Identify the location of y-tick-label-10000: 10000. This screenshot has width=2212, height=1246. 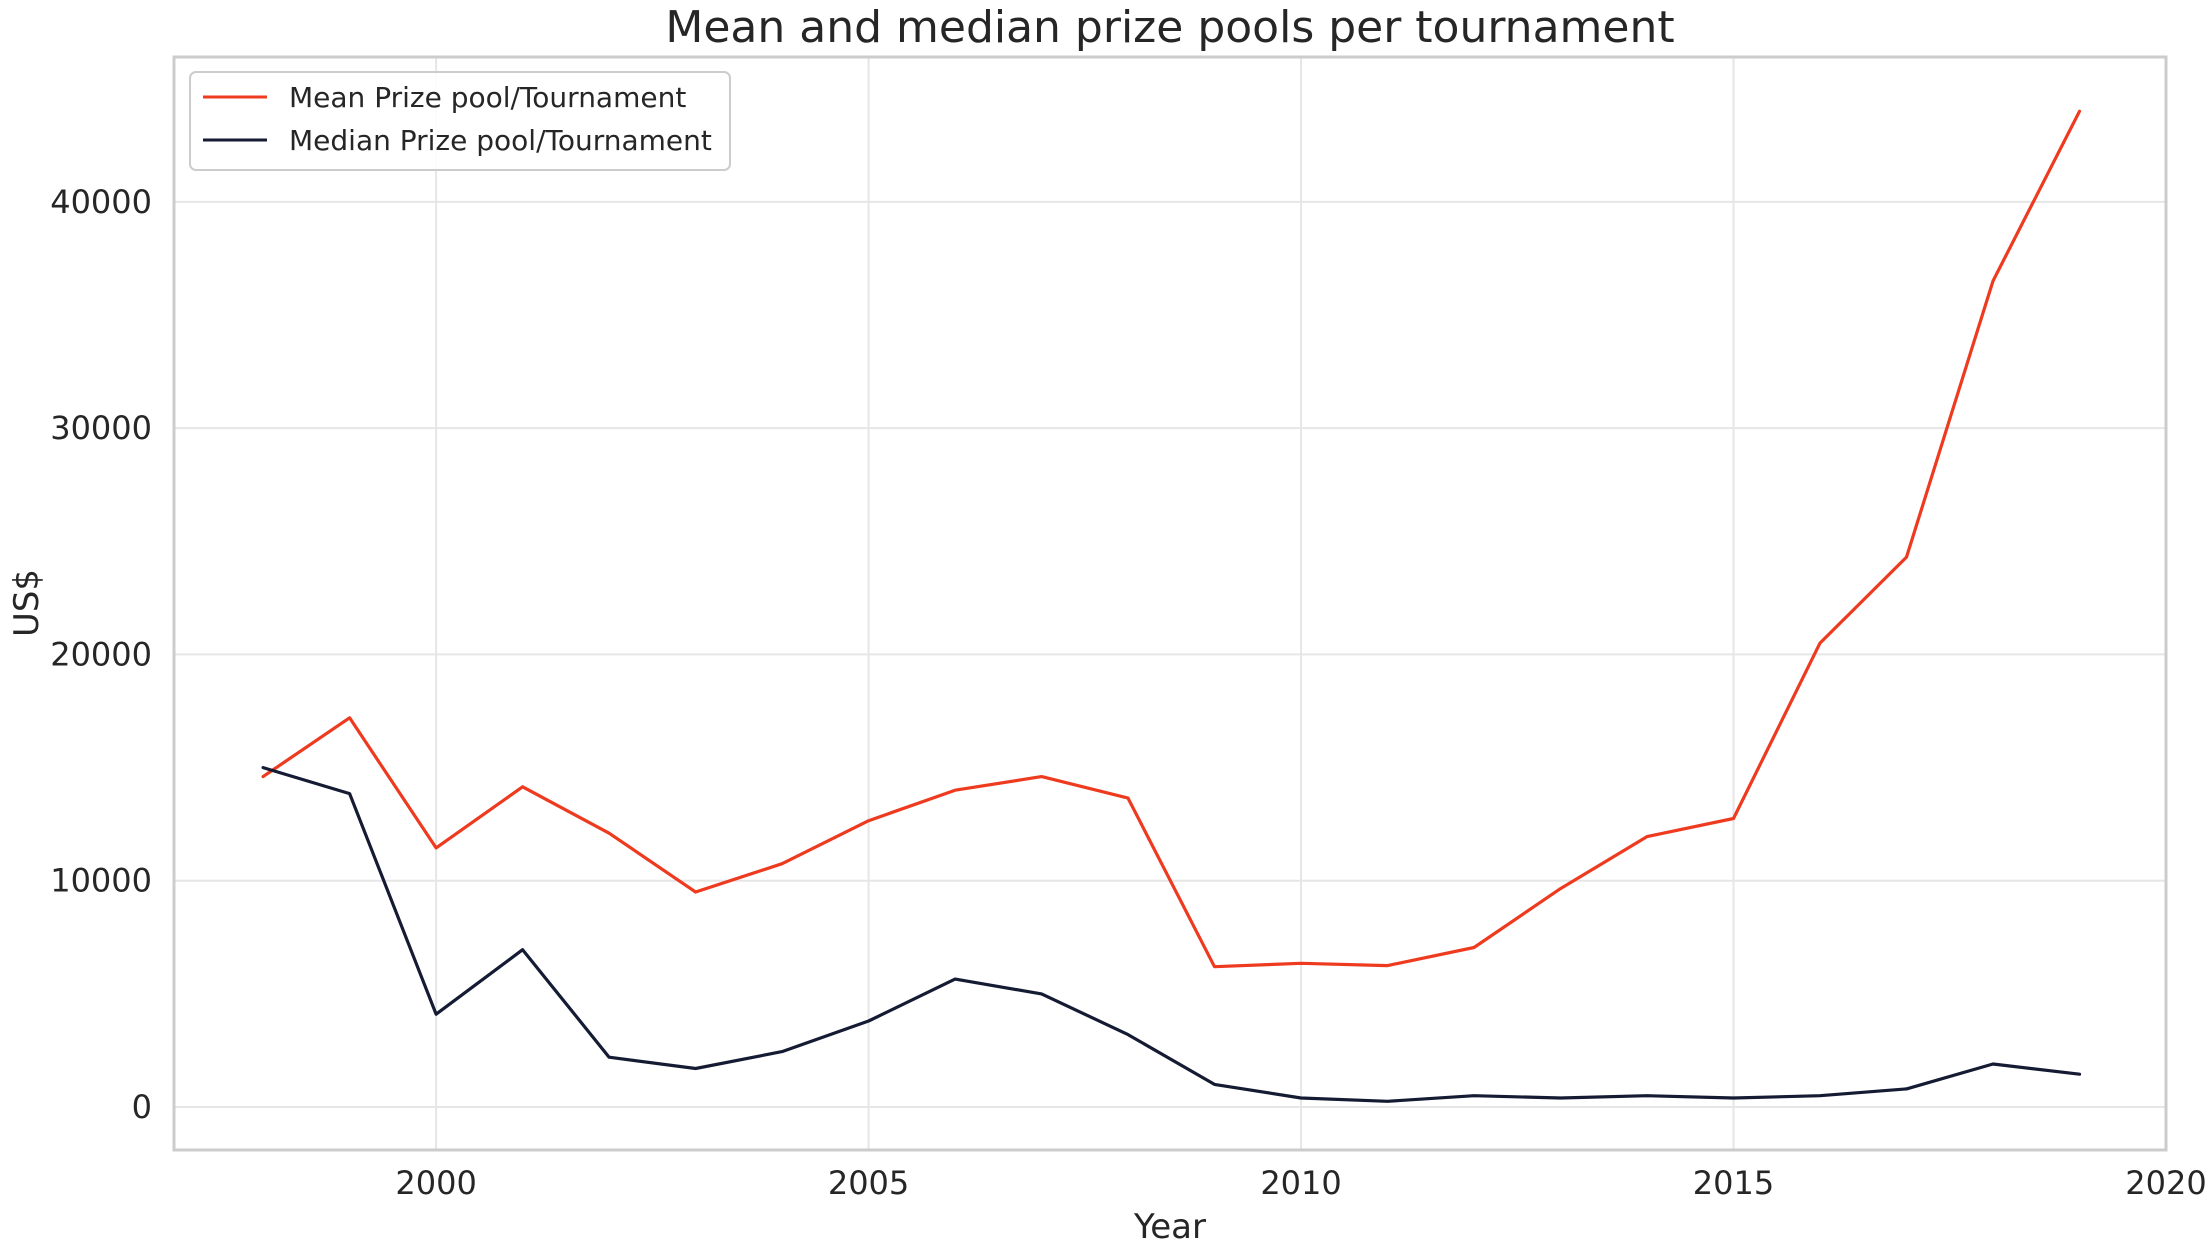
(101, 881).